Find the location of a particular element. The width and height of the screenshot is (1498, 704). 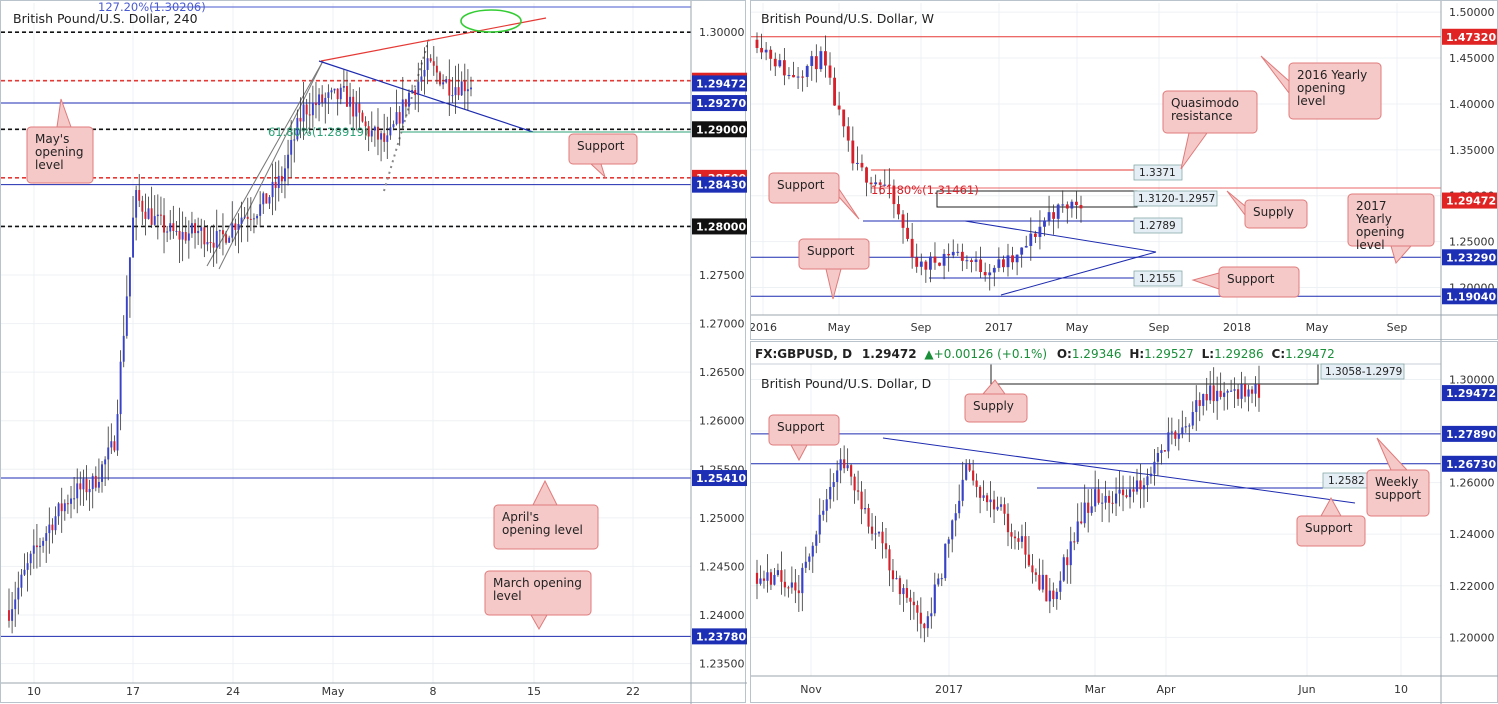

h4-callout-text: Support is located at coordinates (601, 146).